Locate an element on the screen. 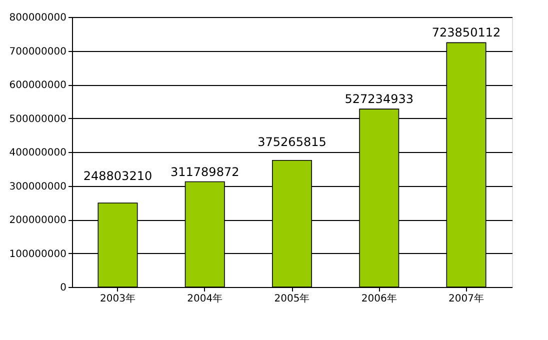  data-label: 248803210 is located at coordinates (117, 175).